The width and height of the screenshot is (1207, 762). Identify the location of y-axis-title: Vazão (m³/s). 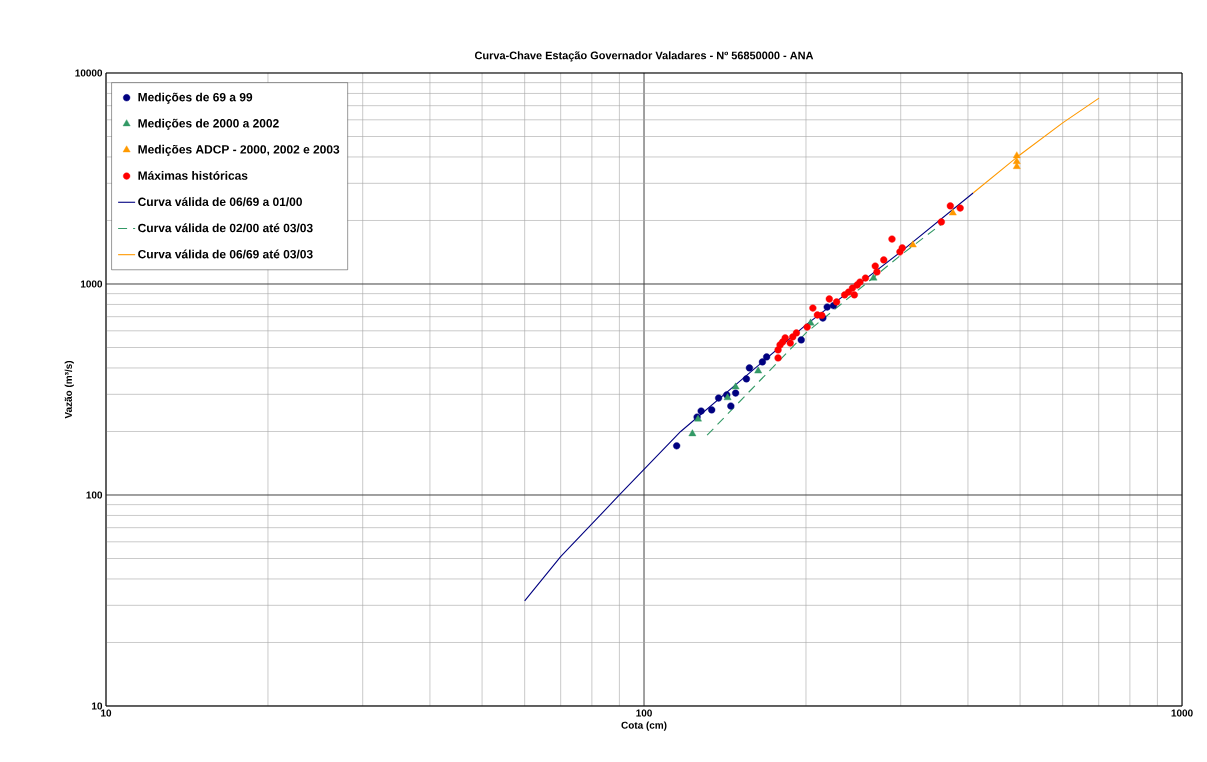
(69, 389).